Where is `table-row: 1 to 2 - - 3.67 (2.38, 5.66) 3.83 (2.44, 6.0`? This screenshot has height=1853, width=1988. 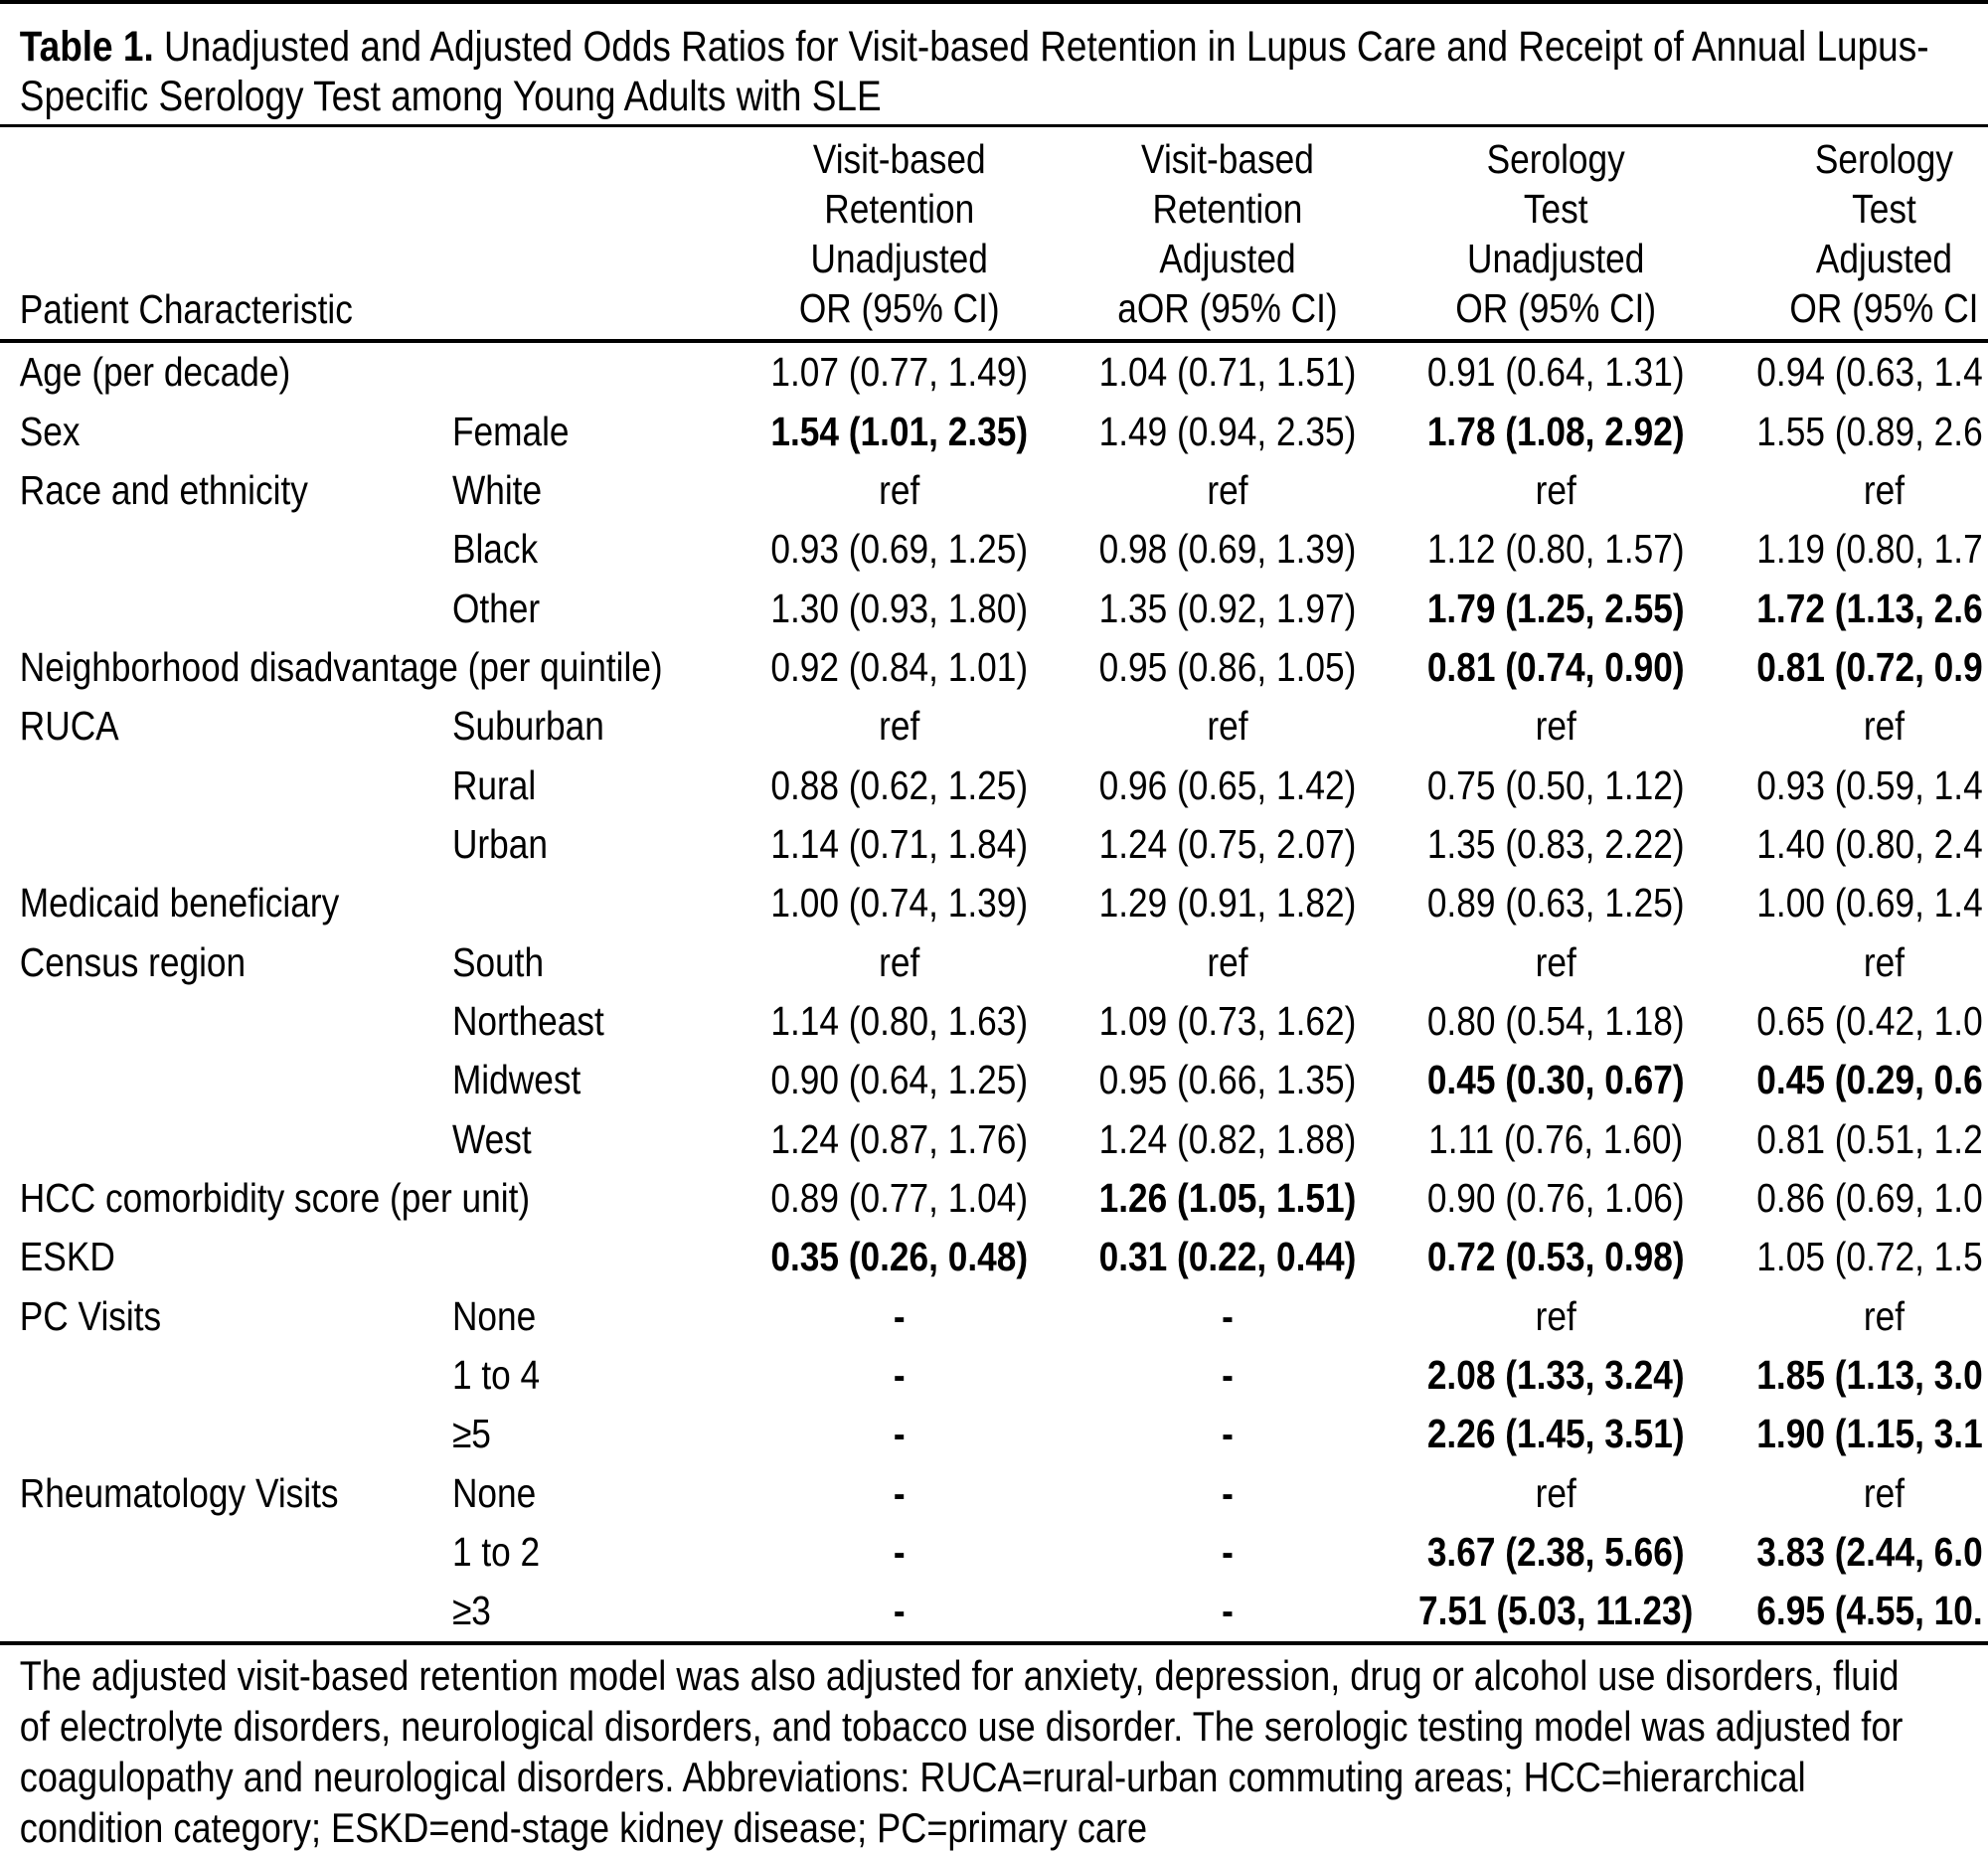
table-row: 1 to 2 - - 3.67 (2.38, 5.66) 3.83 (2.44, 6.0 is located at coordinates (994, 1553).